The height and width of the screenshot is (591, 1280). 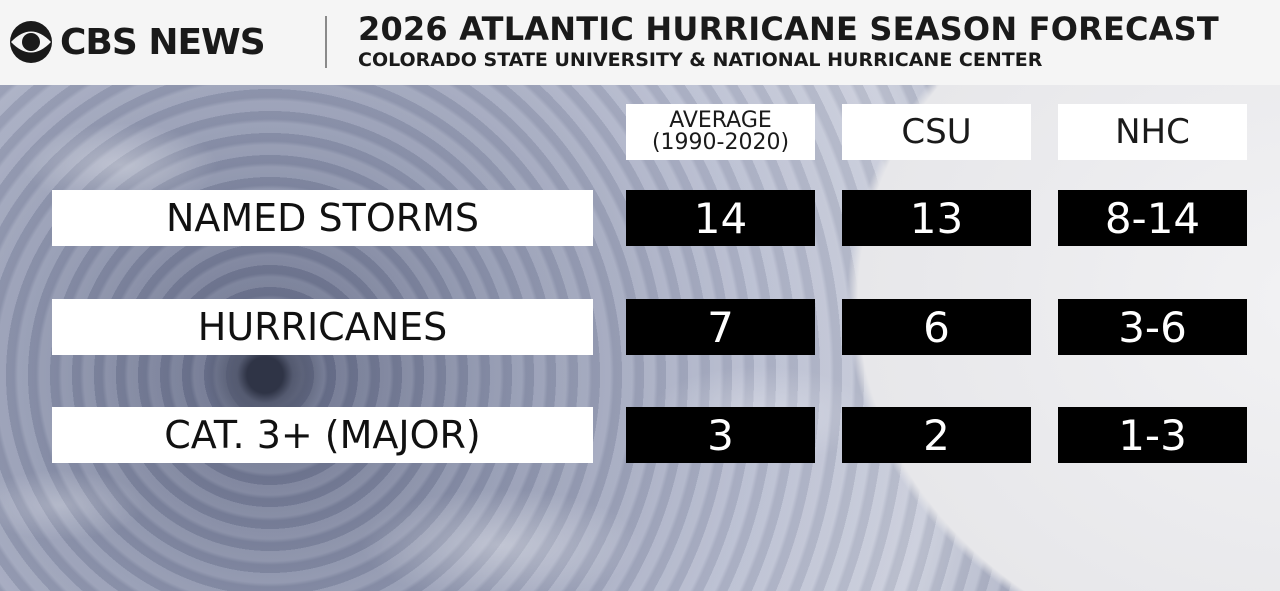 I want to click on row-label-named-storms: NAMED STORMS, so click(x=322, y=218).